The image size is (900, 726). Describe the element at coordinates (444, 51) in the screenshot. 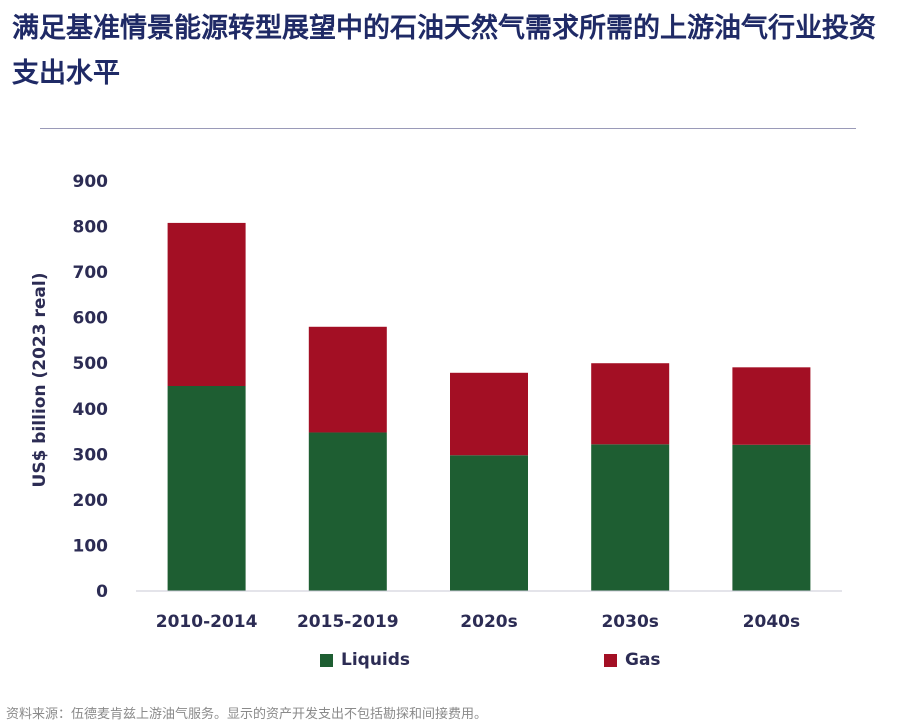

I see `chart-title: 满足基准情景能源转型展望中的石油天然气需求所需的上游油气行业投资支出水平` at that location.